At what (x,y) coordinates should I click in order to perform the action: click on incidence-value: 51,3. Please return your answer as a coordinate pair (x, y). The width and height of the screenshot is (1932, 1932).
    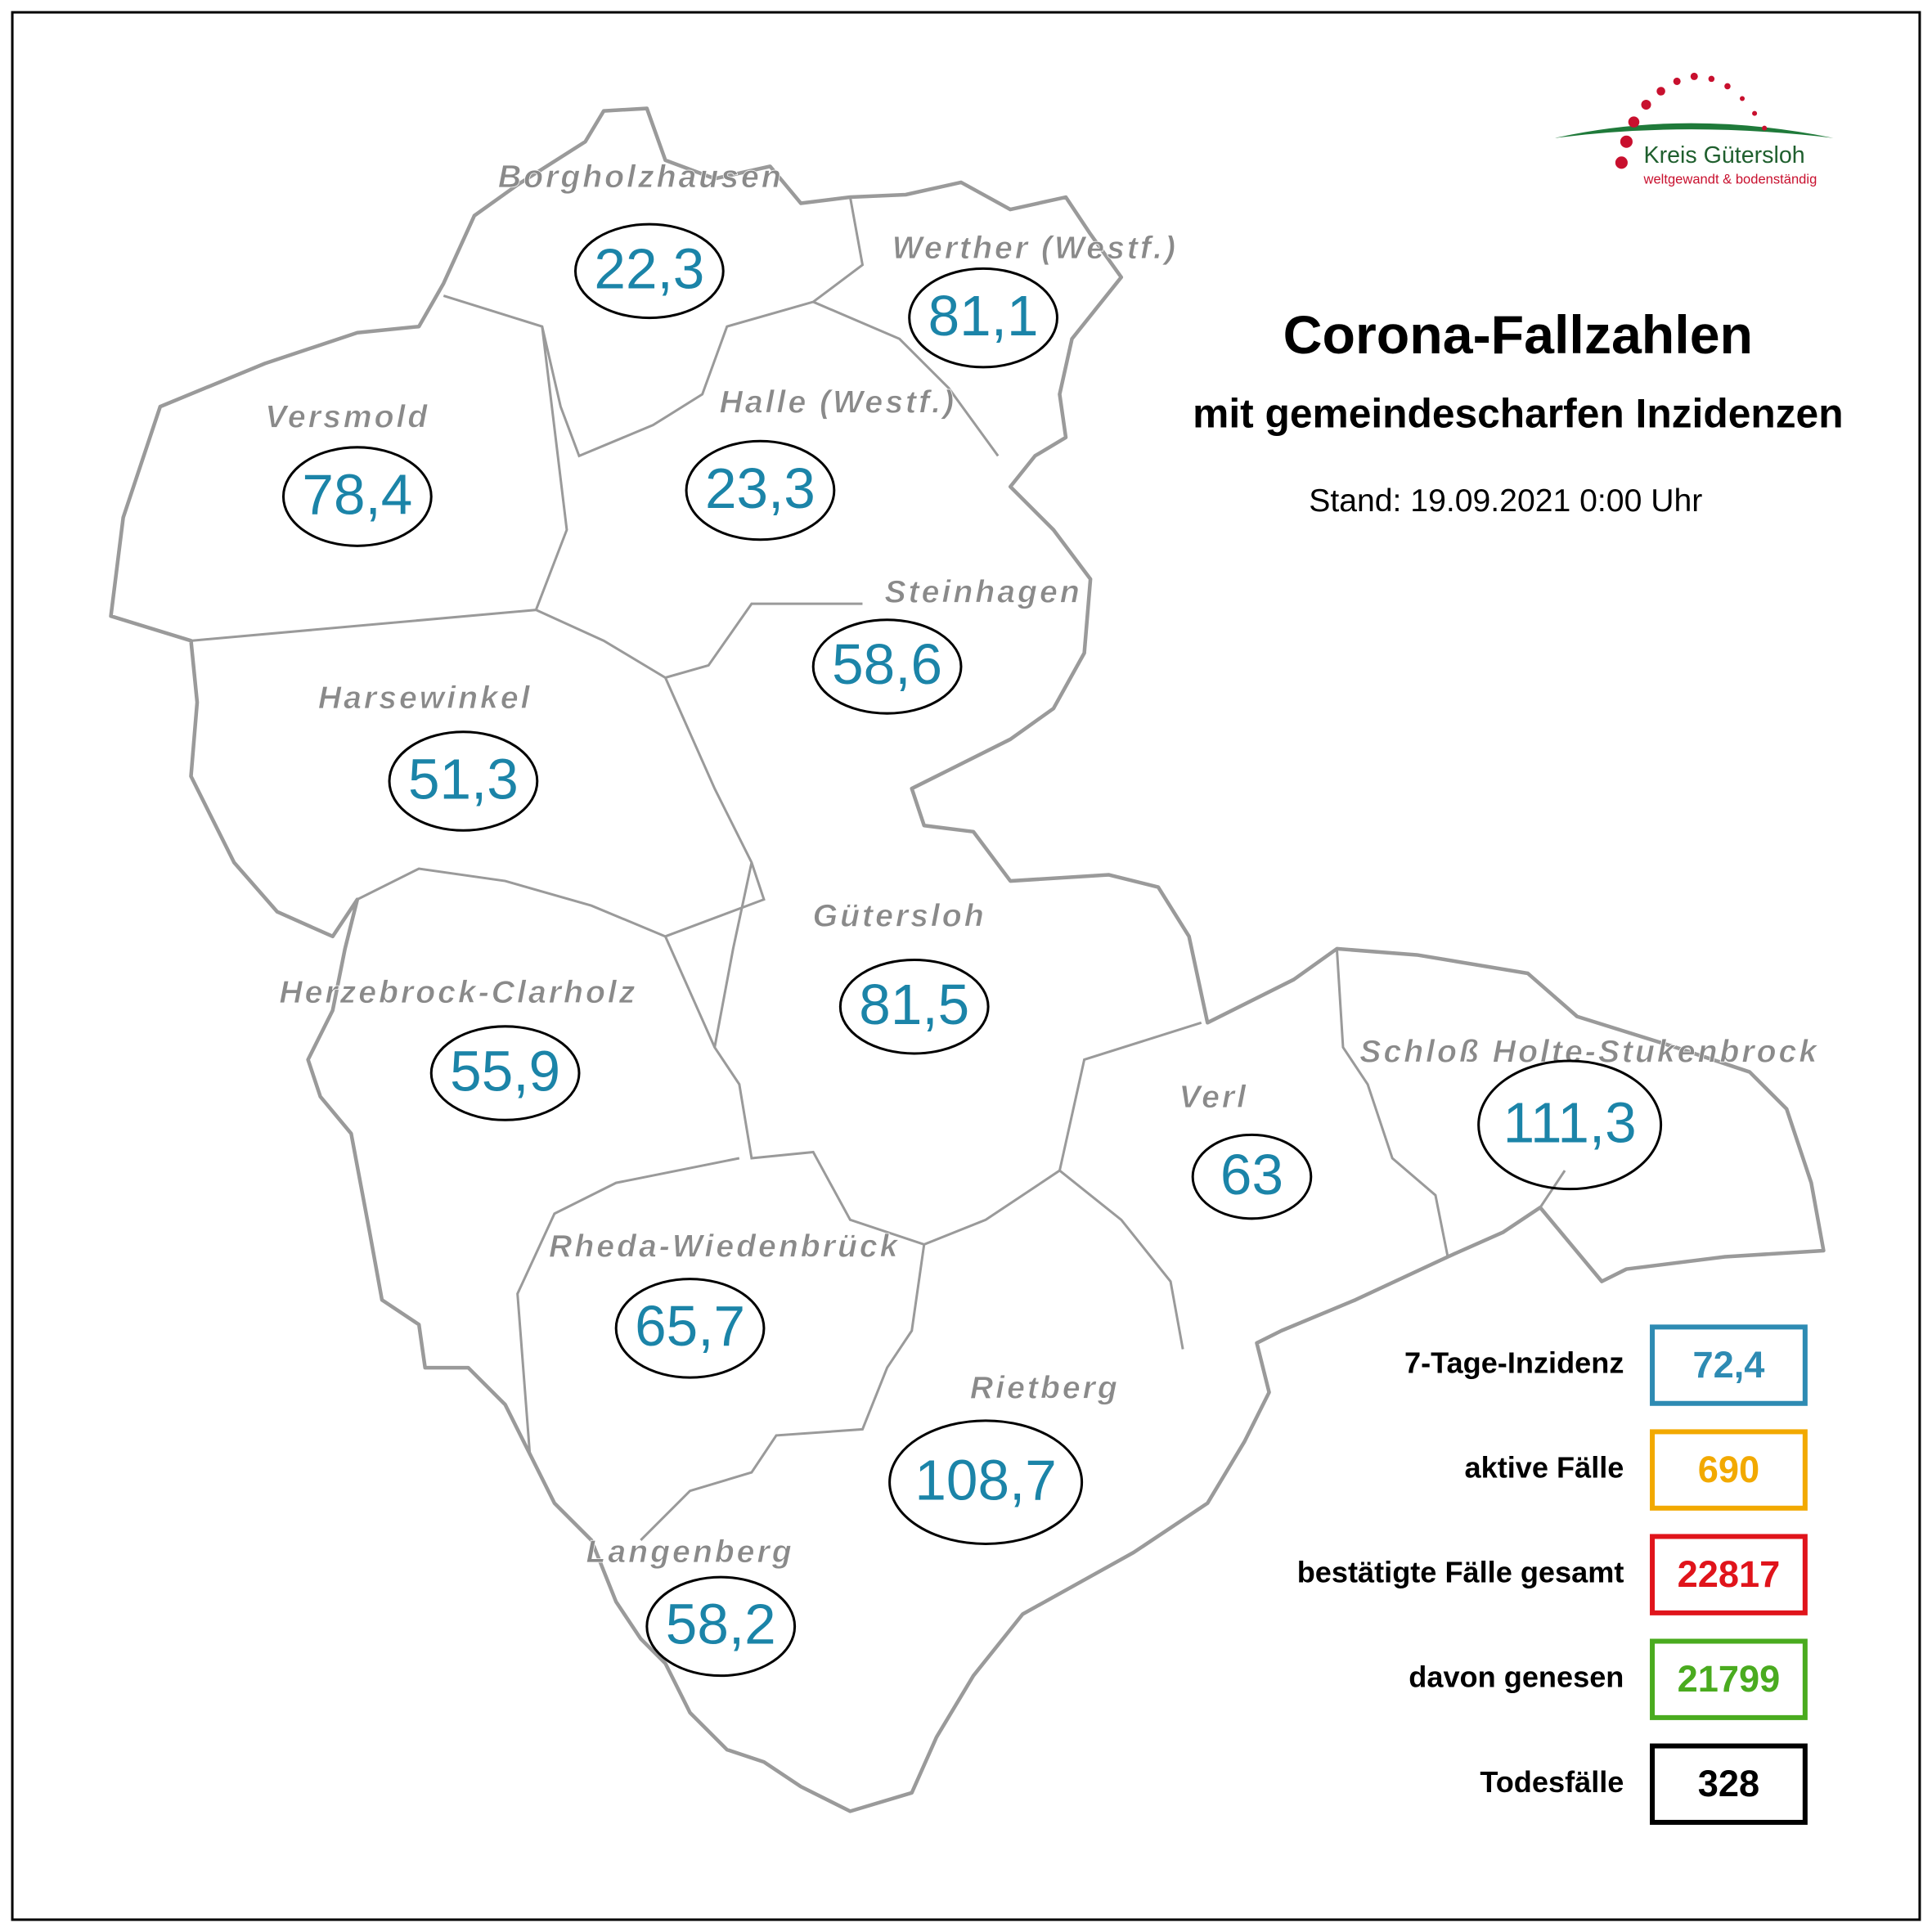
    Looking at the image, I should click on (464, 779).